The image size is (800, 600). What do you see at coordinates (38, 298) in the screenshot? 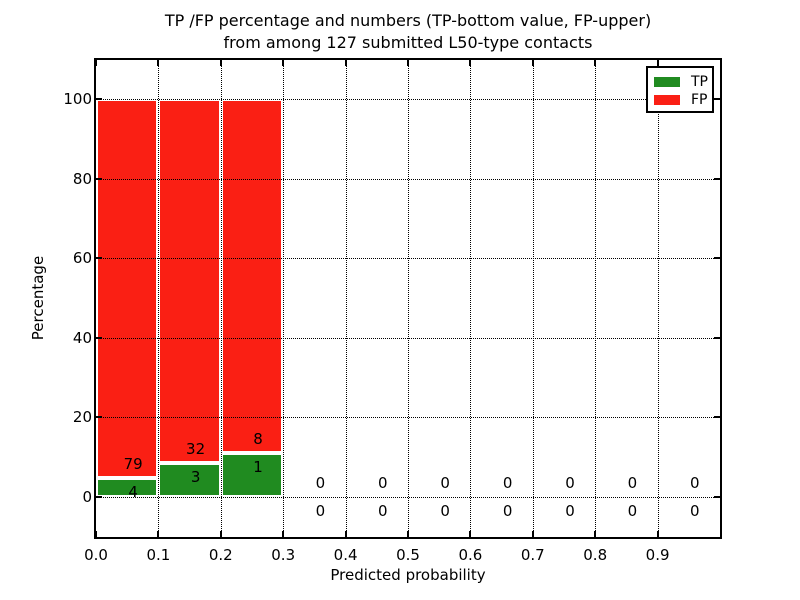
I see `y-axis-label: Percentage` at bounding box center [38, 298].